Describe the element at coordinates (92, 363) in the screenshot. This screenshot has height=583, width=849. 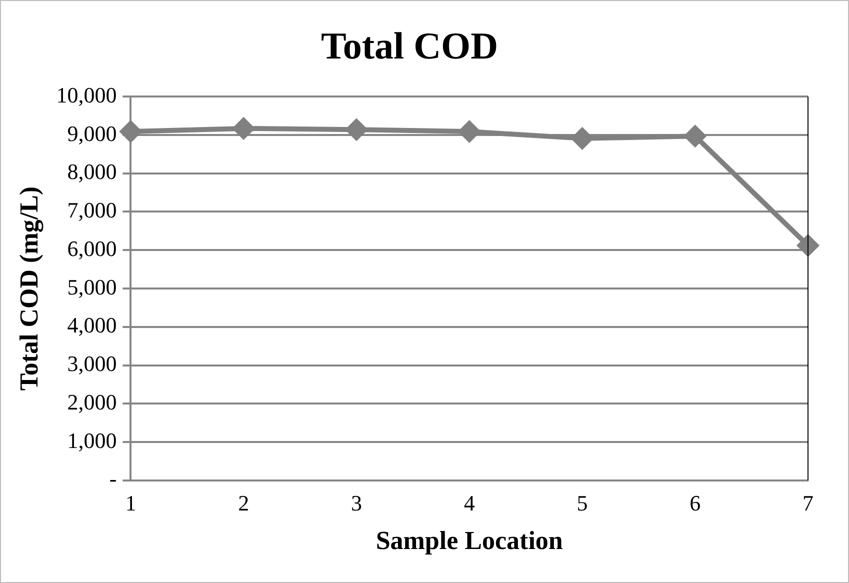
I see `y-tick-label: 3,000` at that location.